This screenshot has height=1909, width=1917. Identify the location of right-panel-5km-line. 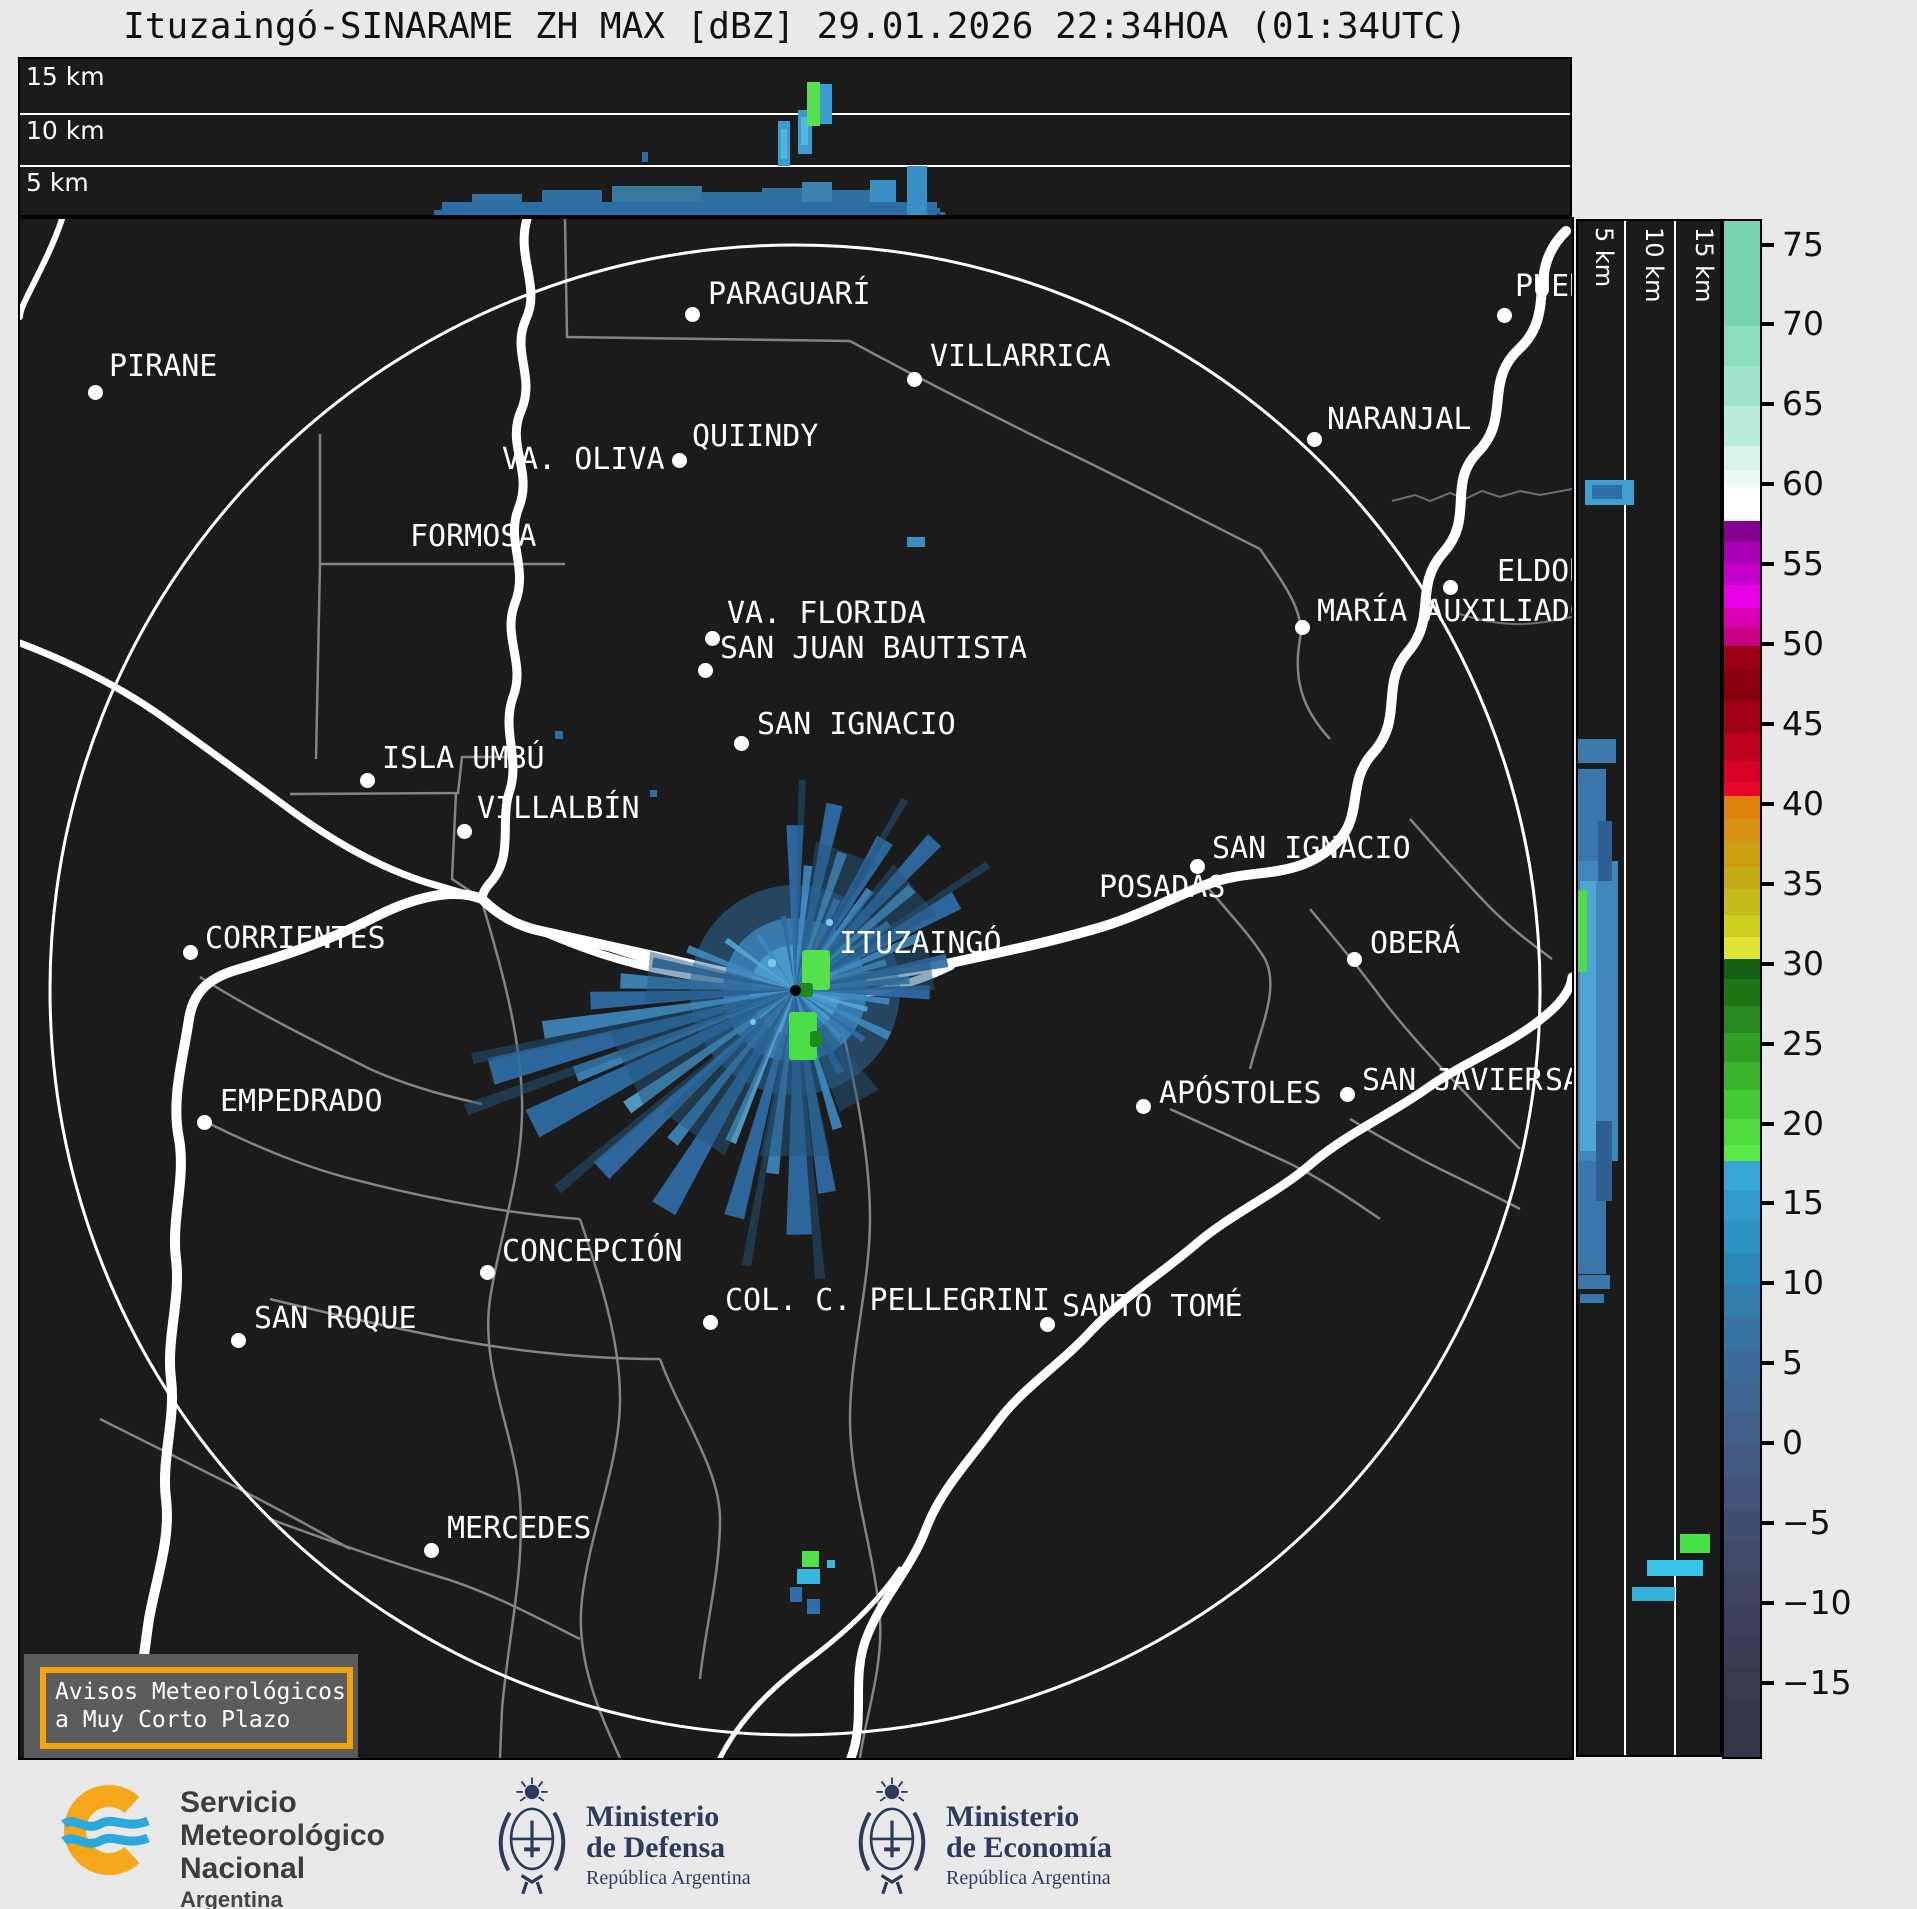
(1625, 988).